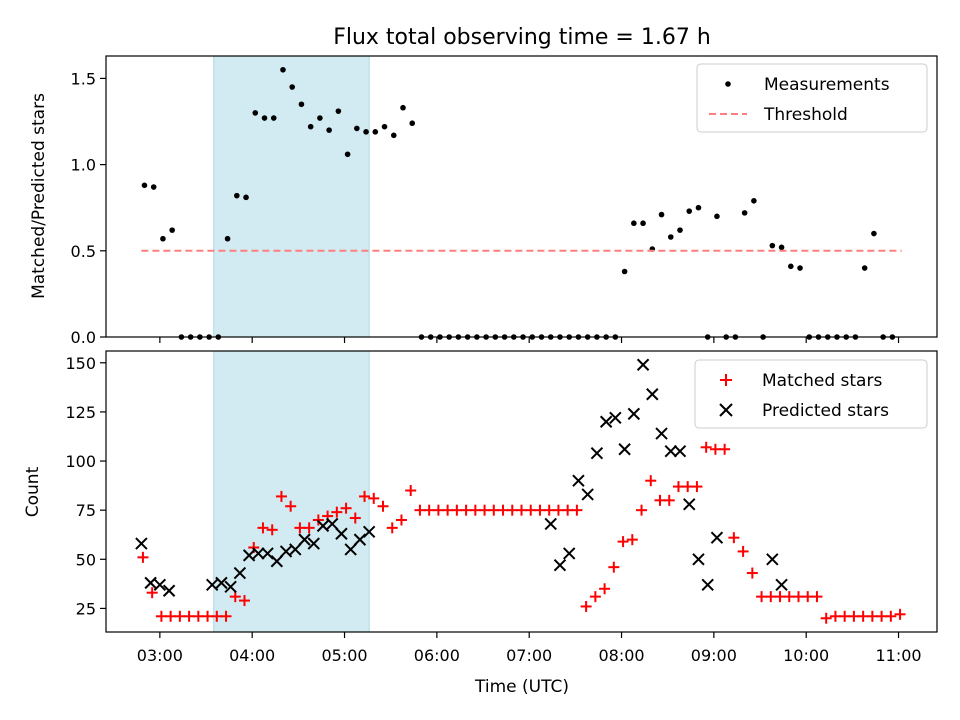  Describe the element at coordinates (812, 98) in the screenshot. I see `top-legend: Measurements Threshold` at that location.